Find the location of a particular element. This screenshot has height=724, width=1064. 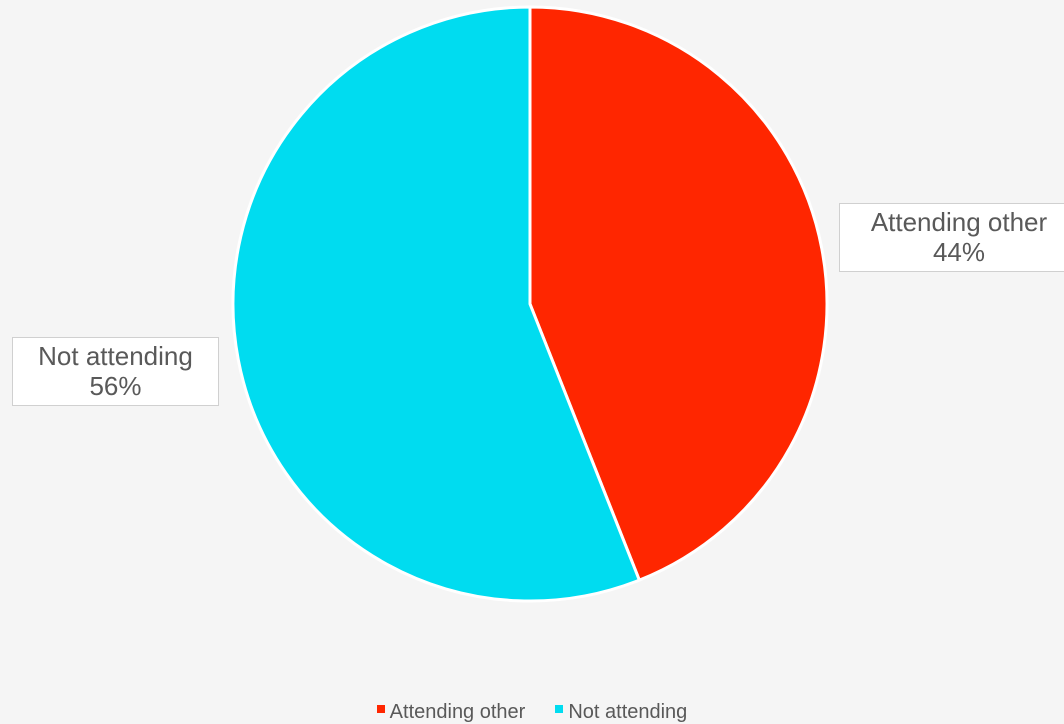

legend-item-attending-other: Attending other is located at coordinates (451, 712).